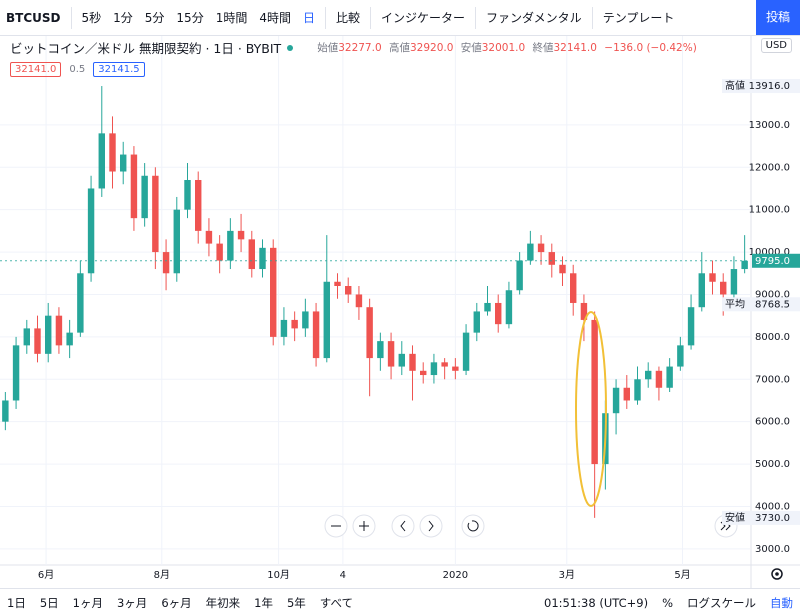  What do you see at coordinates (119, 69) in the screenshot?
I see `ask: 32141.5` at bounding box center [119, 69].